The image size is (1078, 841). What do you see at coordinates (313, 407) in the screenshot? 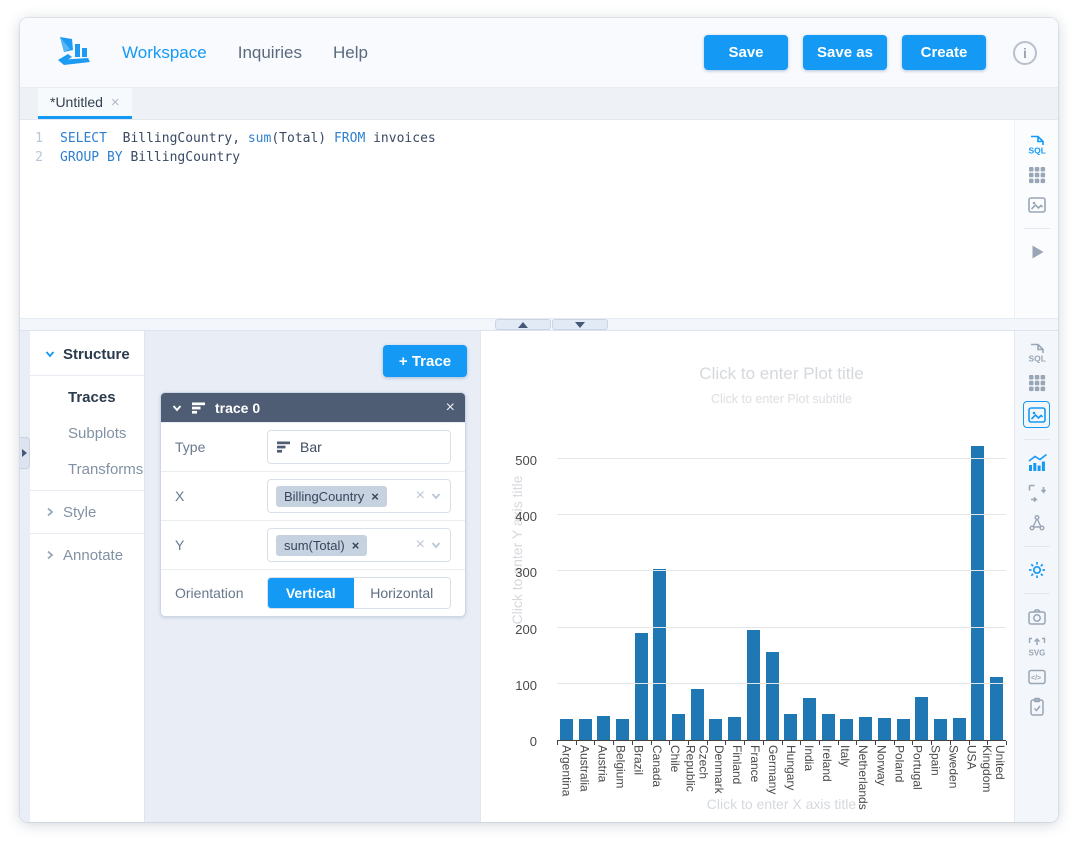
I see `trace-card-header: trace 0 ×` at bounding box center [313, 407].